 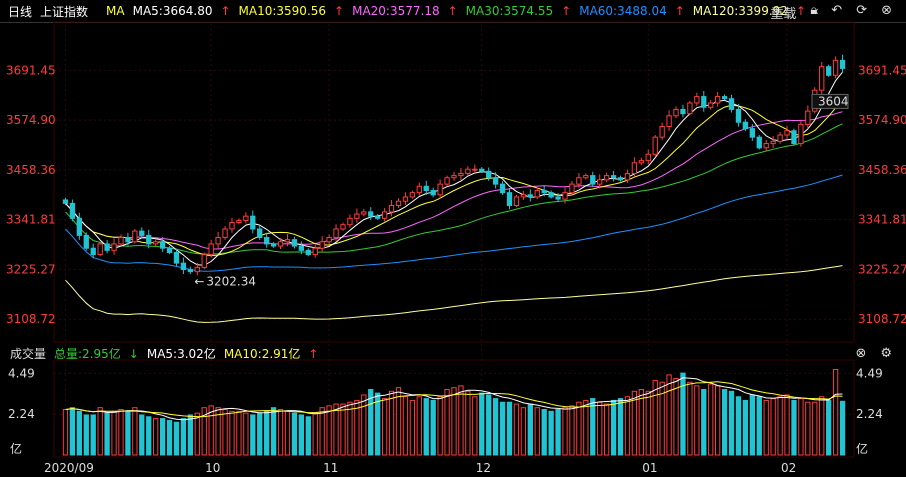 I want to click on y-tick-left: 3108.72, so click(x=31, y=319).